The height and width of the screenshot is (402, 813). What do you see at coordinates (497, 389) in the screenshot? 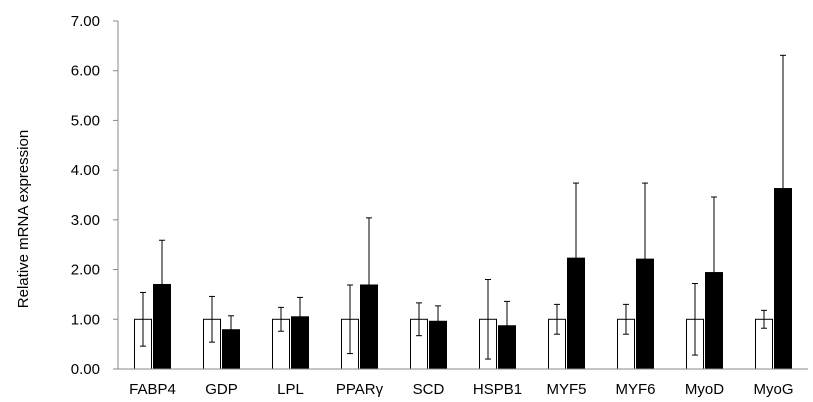
I see `x-category-label: HSPB1` at bounding box center [497, 389].